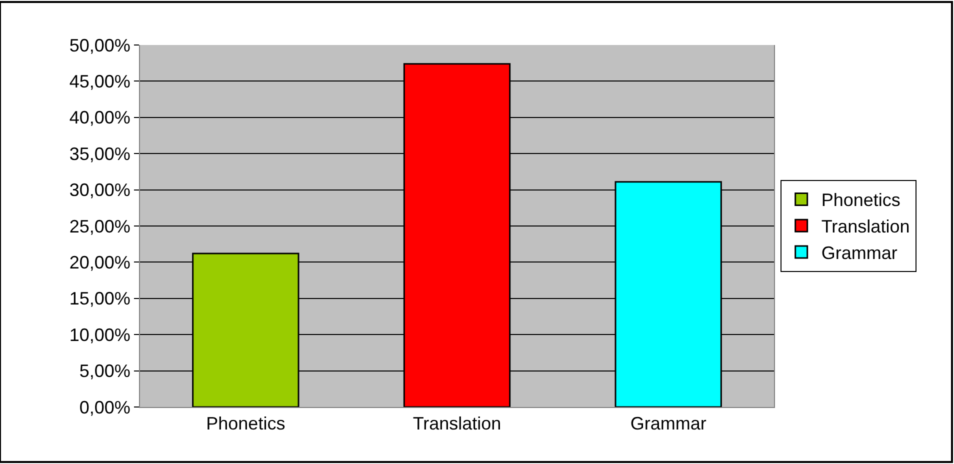 This screenshot has height=464, width=954. Describe the element at coordinates (859, 253) in the screenshot. I see `legend-label: Grammar` at that location.